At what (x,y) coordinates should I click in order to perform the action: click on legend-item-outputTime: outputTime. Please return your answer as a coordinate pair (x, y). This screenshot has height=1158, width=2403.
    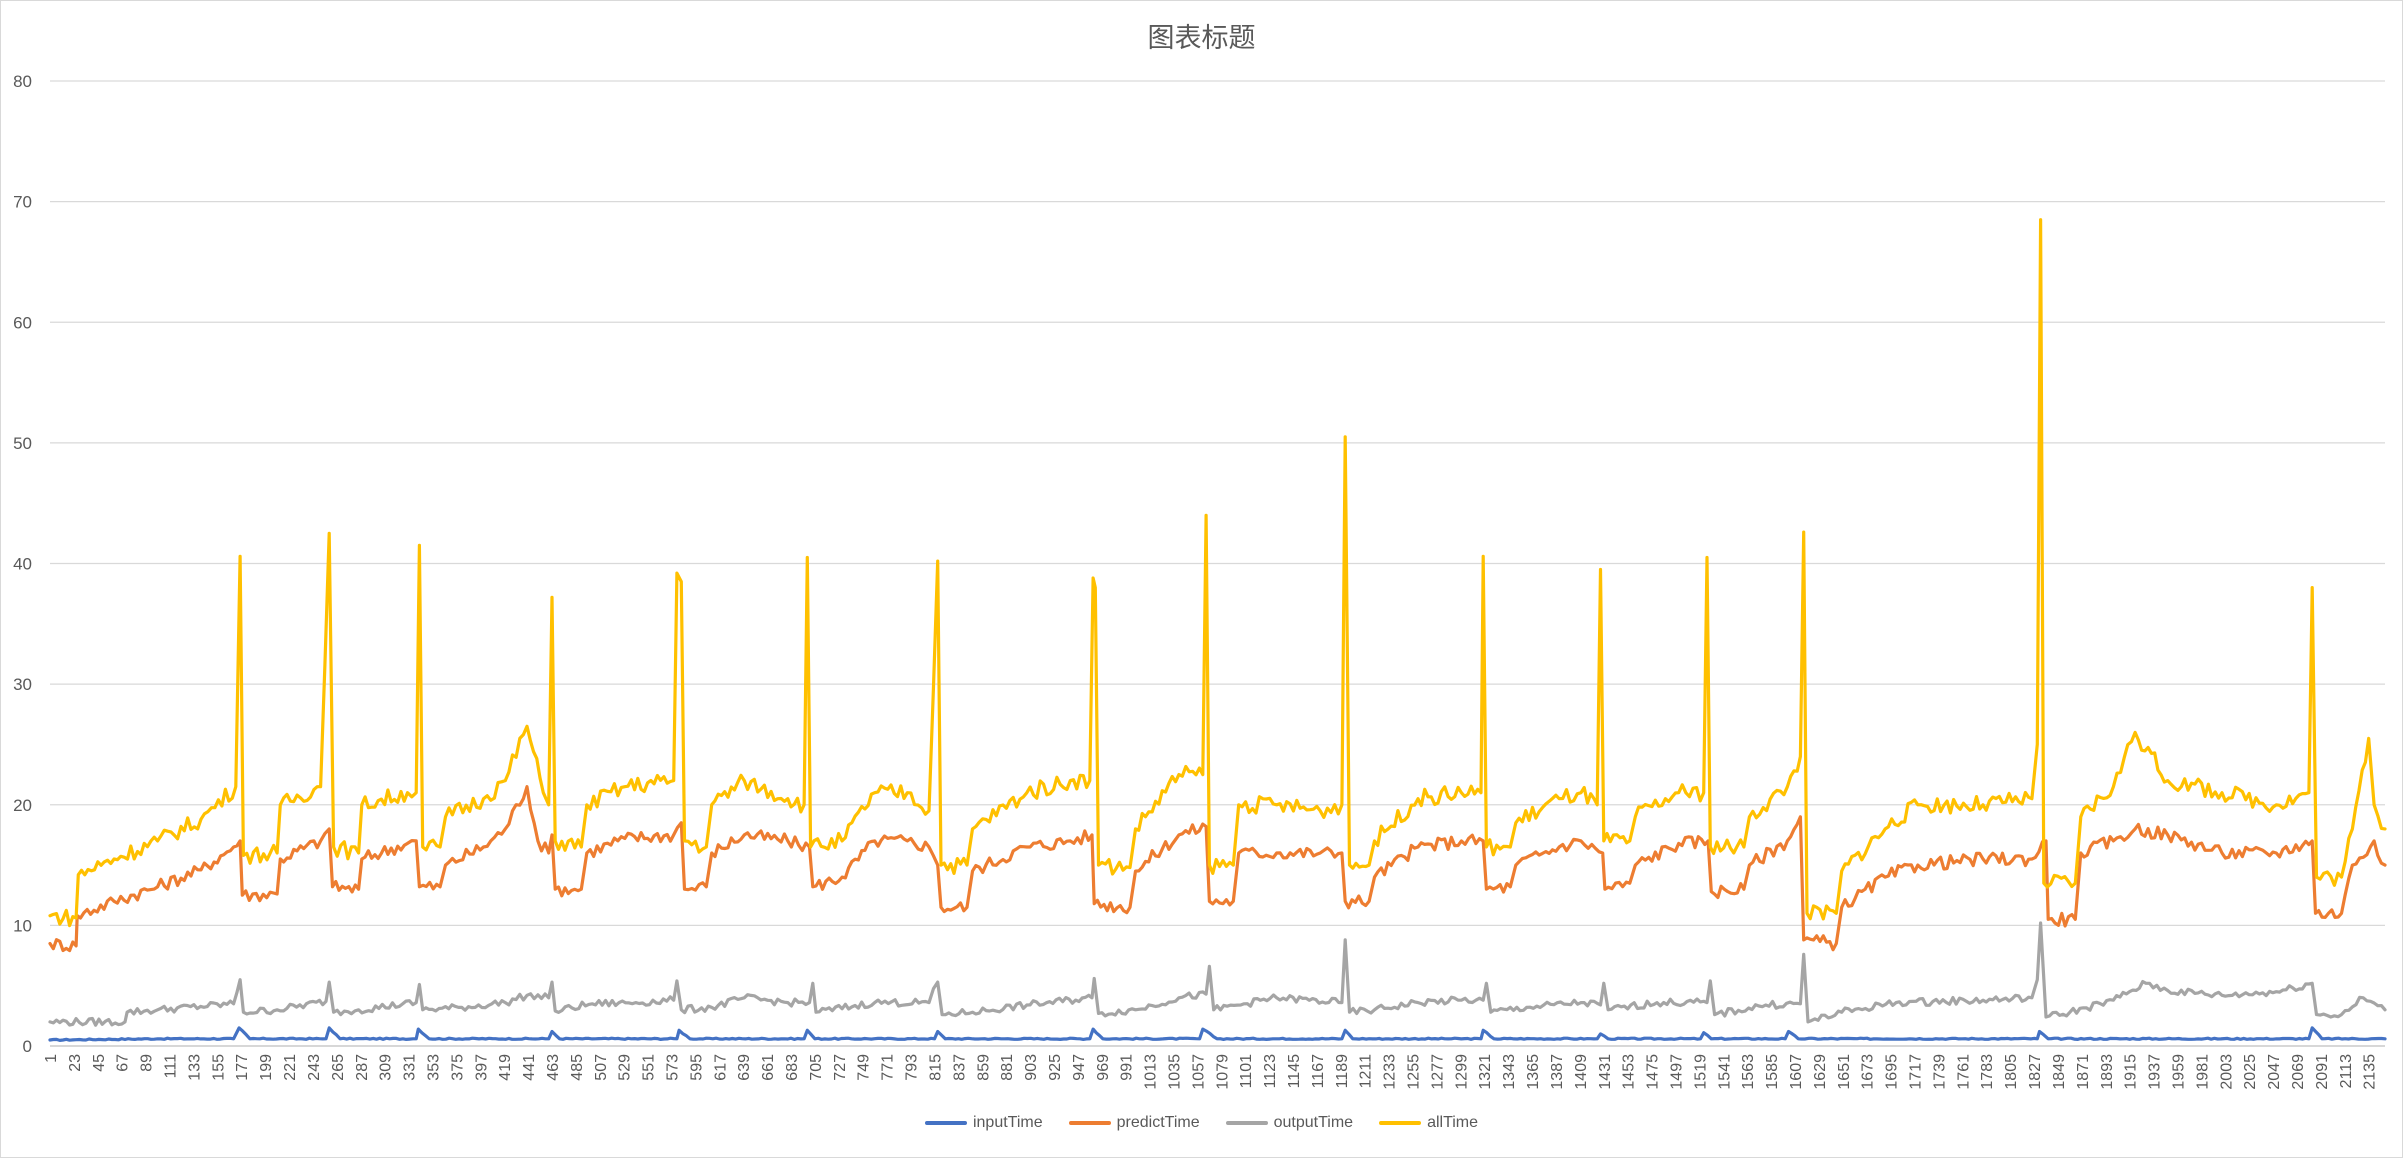
    Looking at the image, I should click on (1289, 1123).